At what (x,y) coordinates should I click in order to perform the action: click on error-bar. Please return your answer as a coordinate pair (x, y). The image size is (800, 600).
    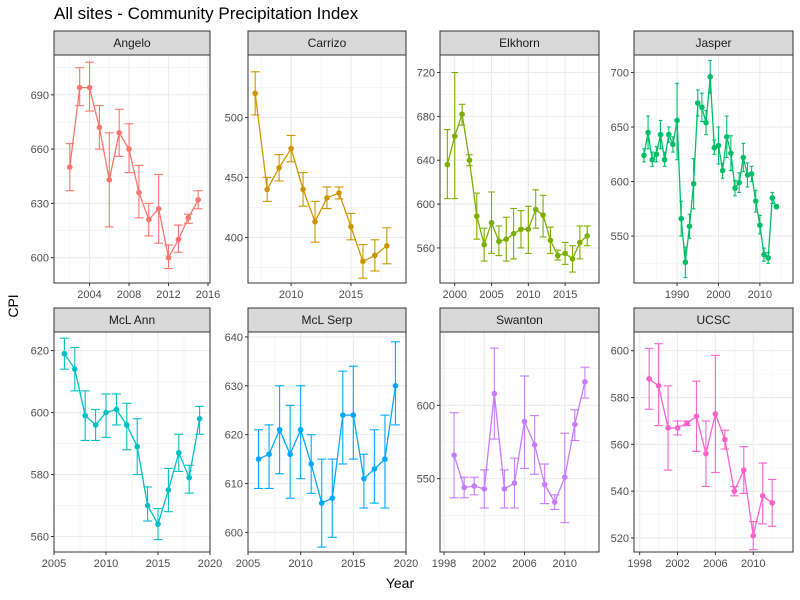
    Looking at the image, I should click on (106, 415).